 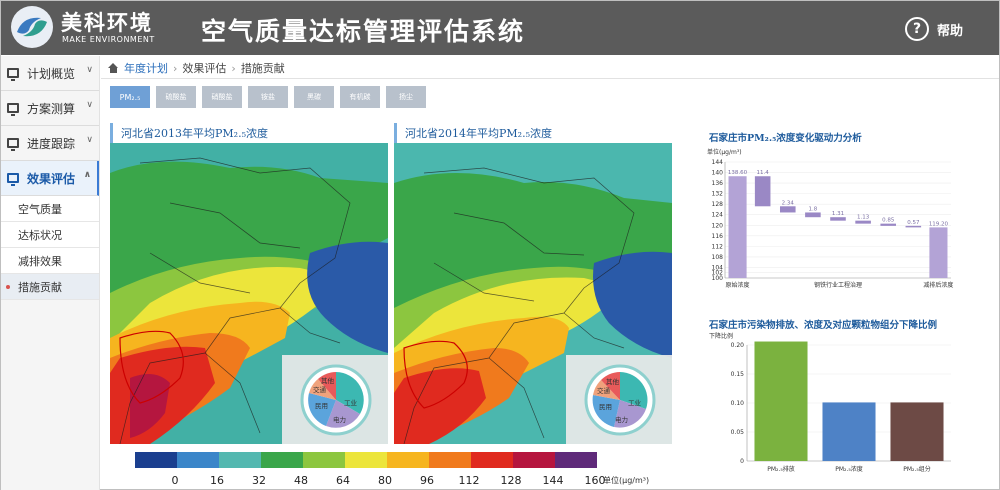 What do you see at coordinates (721, 336) in the screenshot?
I see `y-axis-title: 下降比例` at bounding box center [721, 336].